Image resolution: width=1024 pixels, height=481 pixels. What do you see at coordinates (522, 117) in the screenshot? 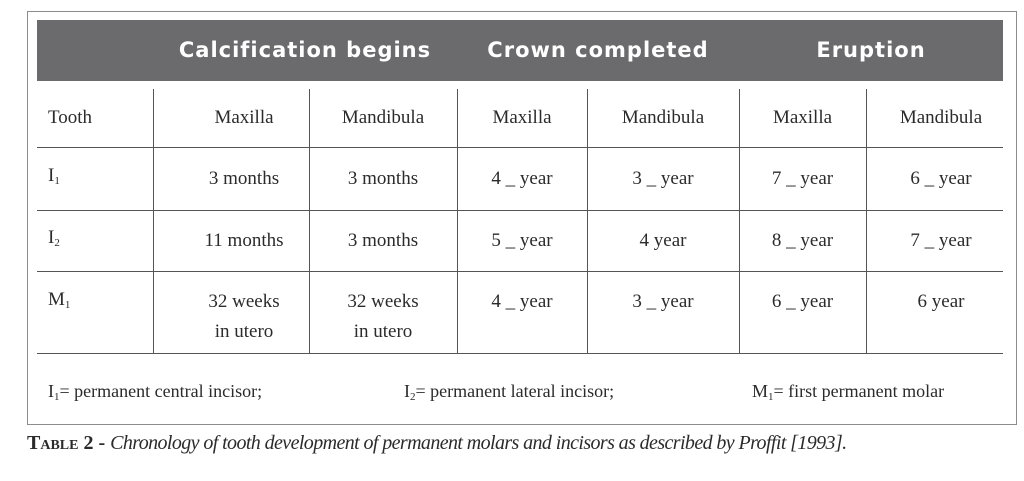
I see `subheader-crown-maxilla: Maxilla` at bounding box center [522, 117].